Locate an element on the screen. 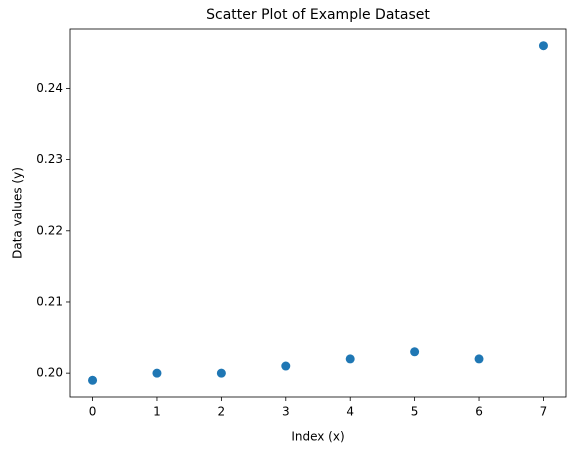 This screenshot has width=576, height=453. x-tick-label: 1 is located at coordinates (157, 412).